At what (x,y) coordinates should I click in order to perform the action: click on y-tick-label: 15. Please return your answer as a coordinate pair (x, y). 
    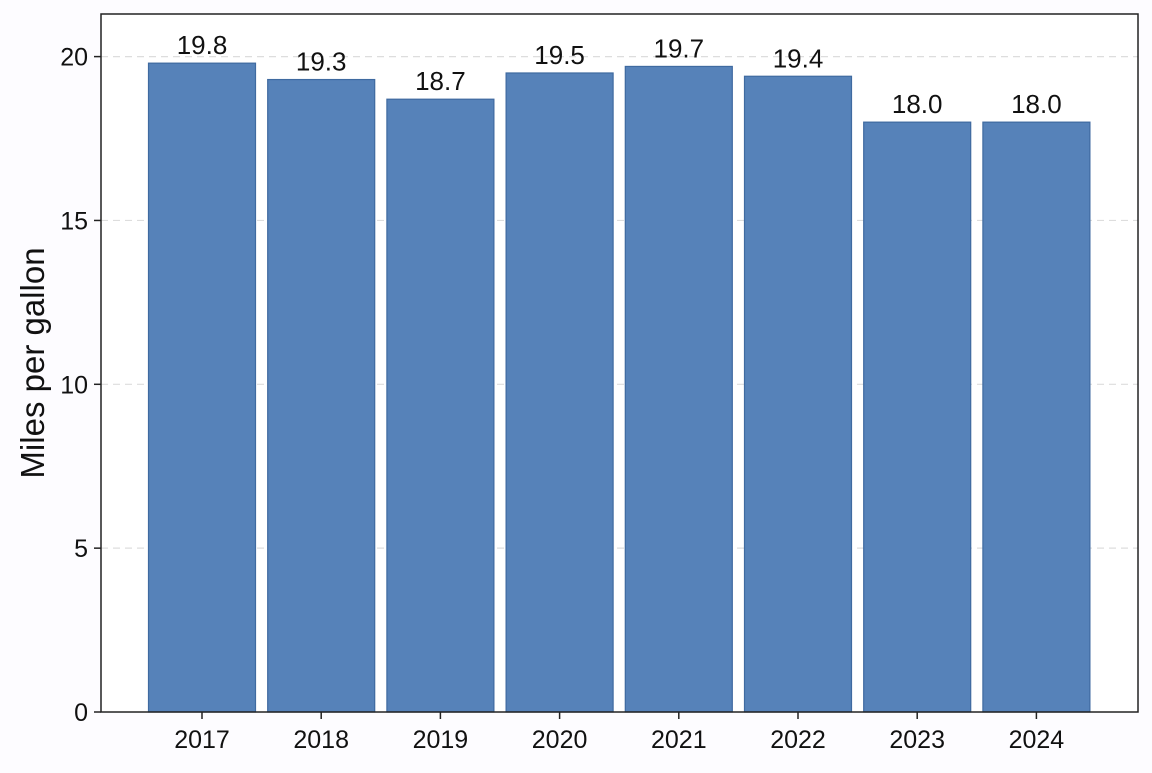
    Looking at the image, I should click on (74, 221).